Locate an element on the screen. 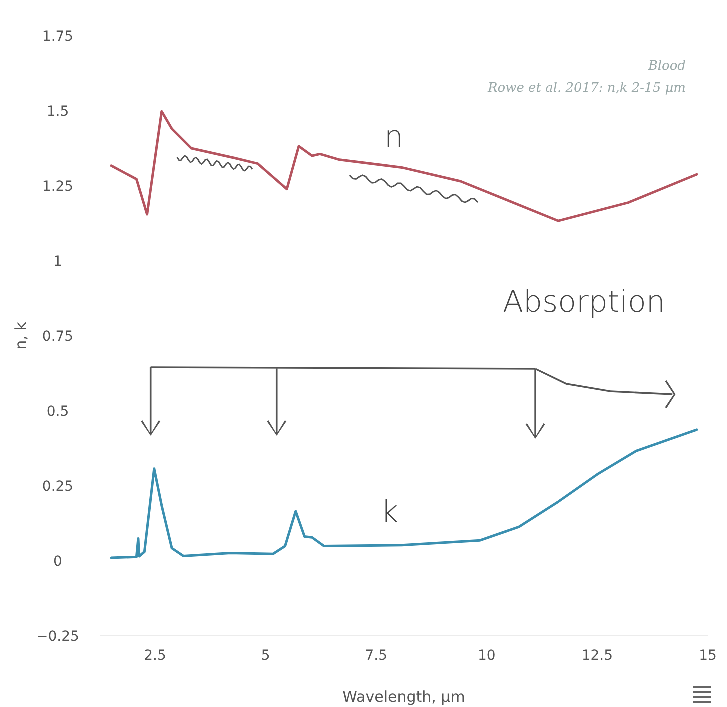 The height and width of the screenshot is (707, 727). y-tick-label: 1.5 is located at coordinates (58, 112).